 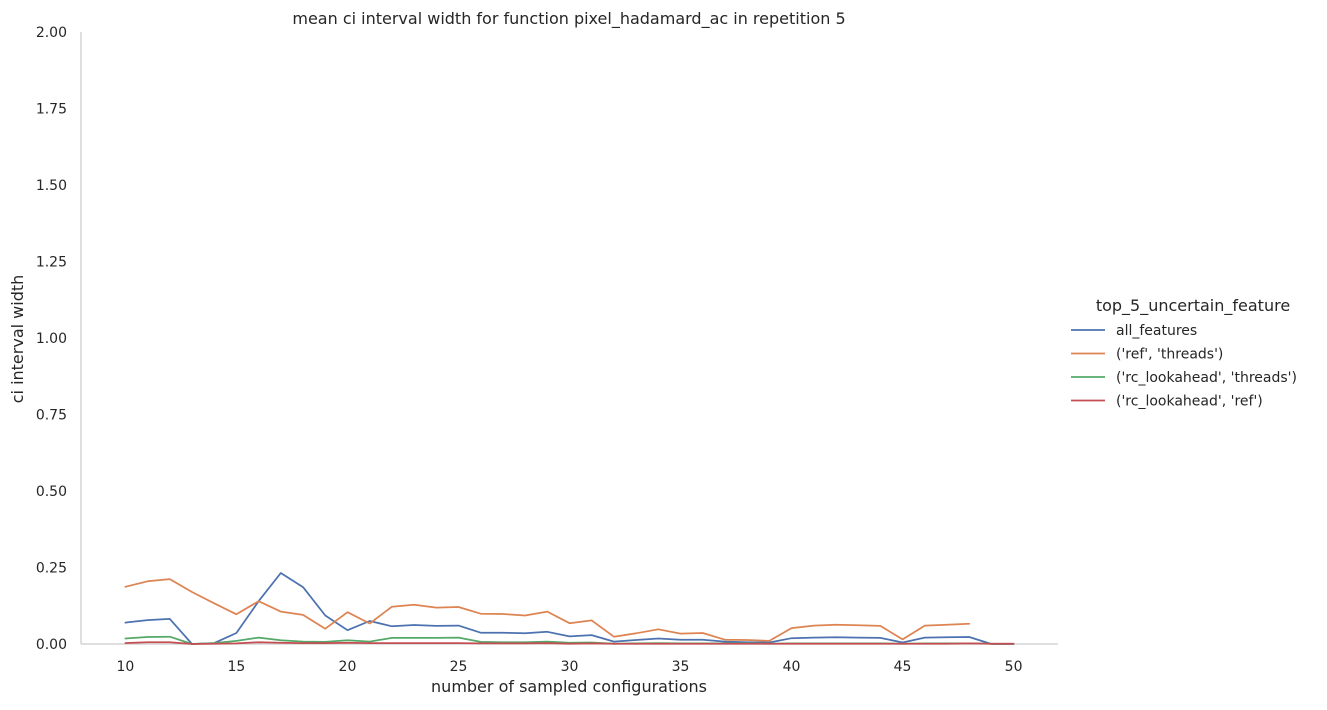 I want to click on series-lines, so click(x=569, y=608).